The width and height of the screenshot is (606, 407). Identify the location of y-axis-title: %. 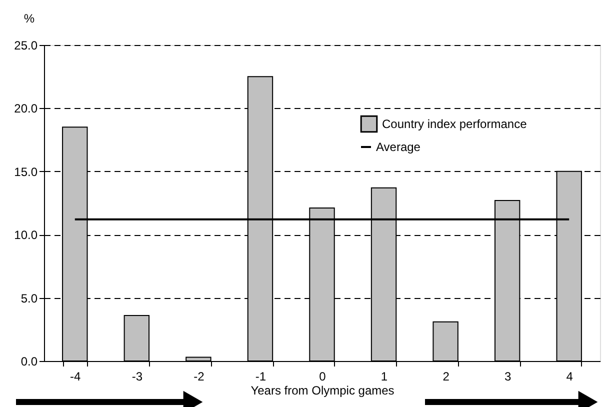
(29, 19).